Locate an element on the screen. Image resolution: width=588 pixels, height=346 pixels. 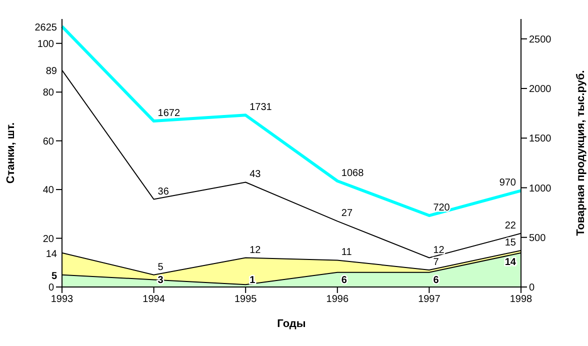
data-label: 1068 is located at coordinates (352, 173).